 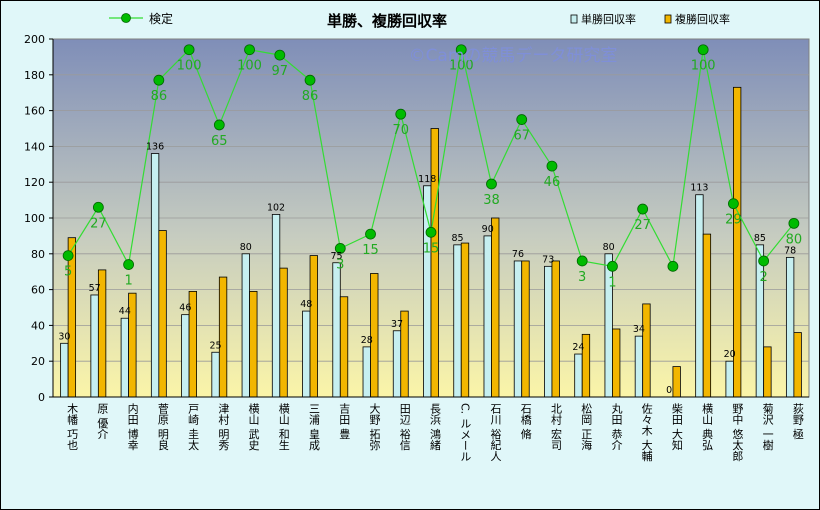 I want to click on category-label: 長浜 鴻緒, so click(x=435, y=427).